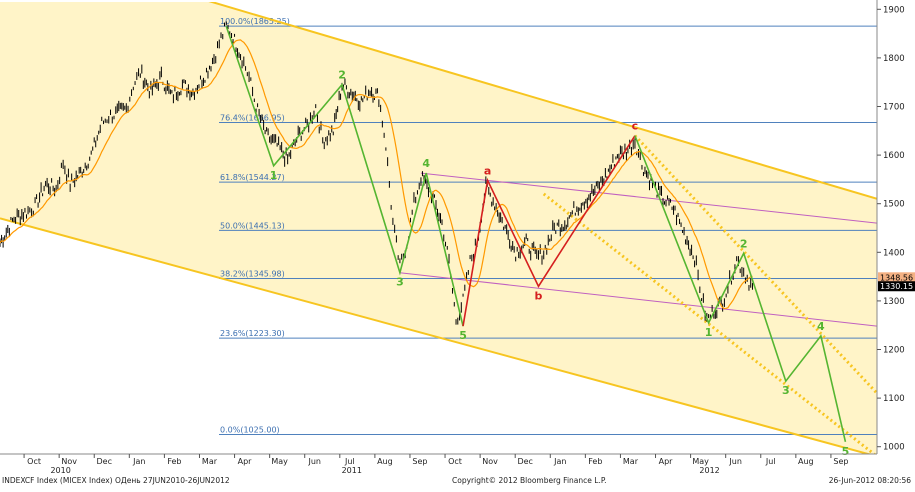 The height and width of the screenshot is (492, 915). Describe the element at coordinates (559, 461) in the screenshot. I see `x-tick-label-15: Jan` at that location.